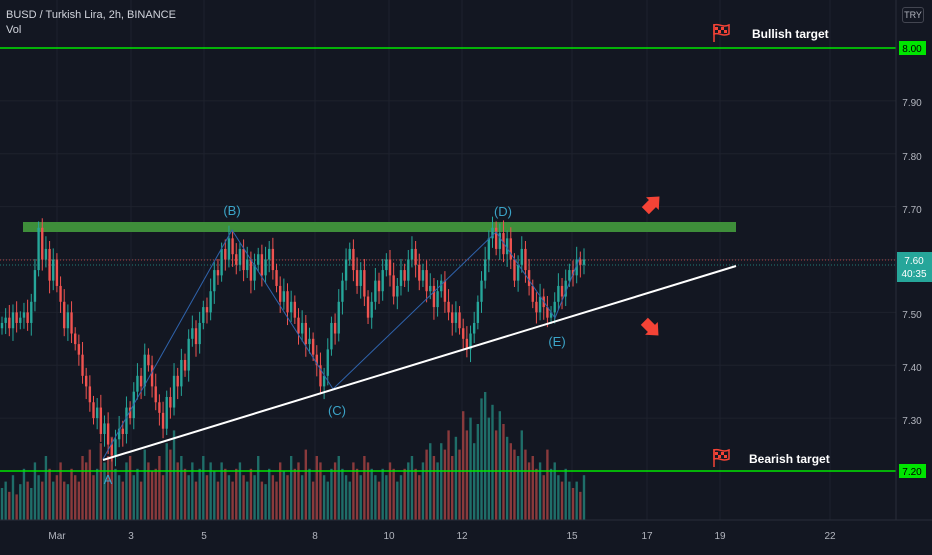  What do you see at coordinates (14, 30) in the screenshot?
I see `volume-indicator-label: Vol` at bounding box center [14, 30].